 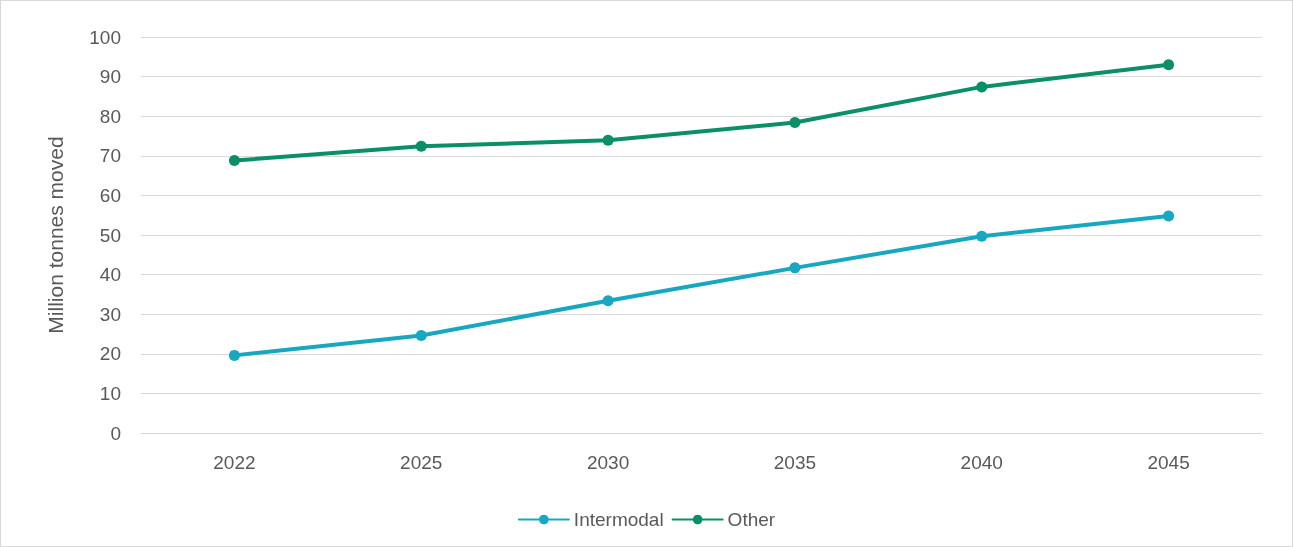 I want to click on y-tick-label: 10, so click(x=110, y=393).